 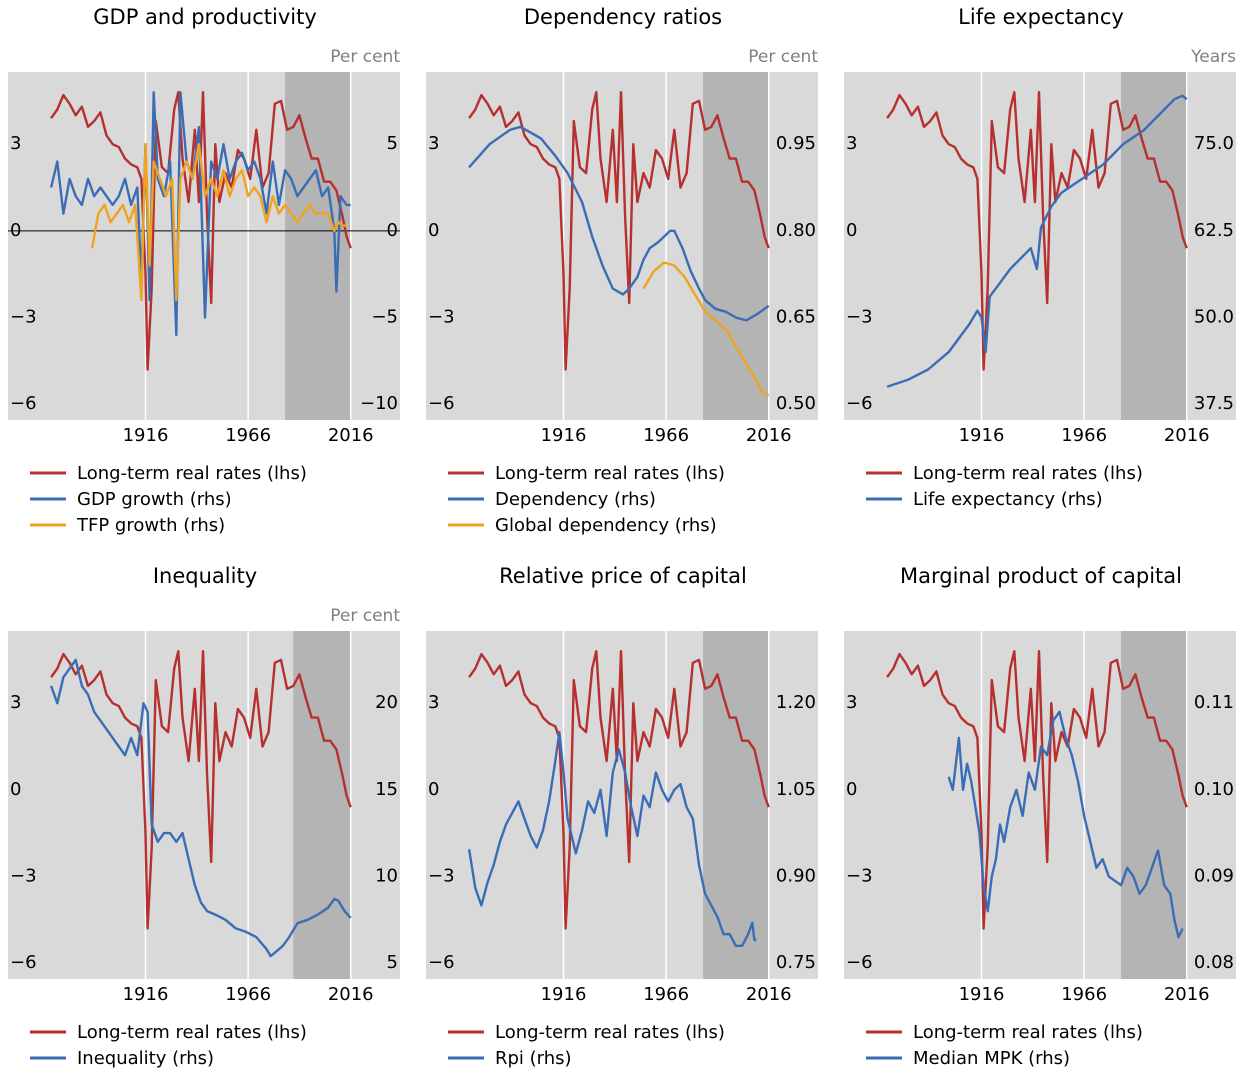 What do you see at coordinates (386, 789) in the screenshot?
I see `y2-tick-label: 15` at bounding box center [386, 789].